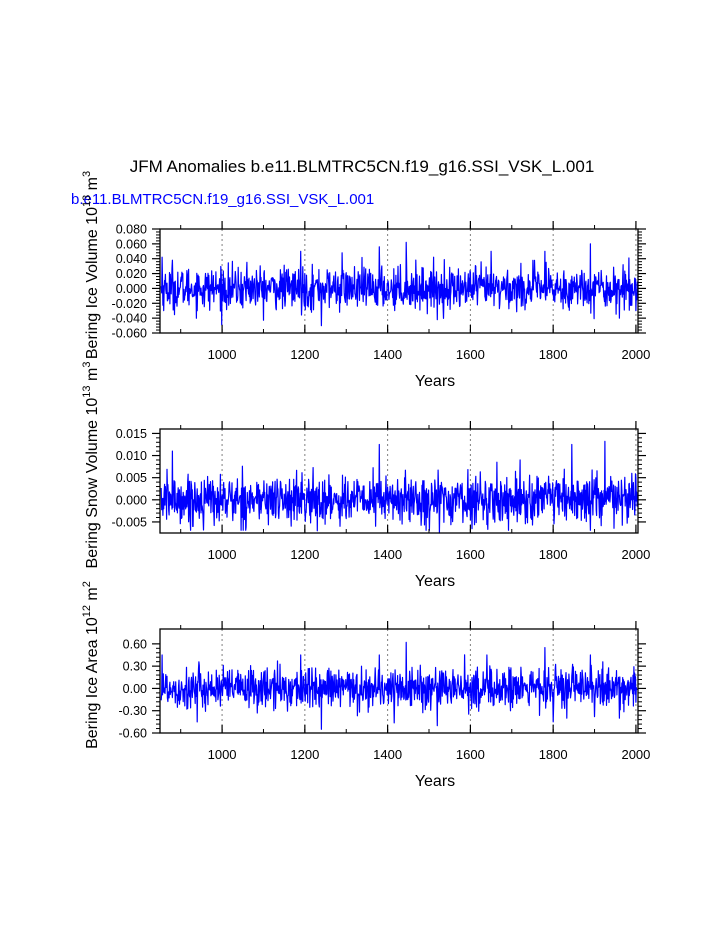  I want to click on chart-subtitle: b.e11.BLMTRC5CN.f19_g16.SSI_VSK_L.001, so click(222, 199).